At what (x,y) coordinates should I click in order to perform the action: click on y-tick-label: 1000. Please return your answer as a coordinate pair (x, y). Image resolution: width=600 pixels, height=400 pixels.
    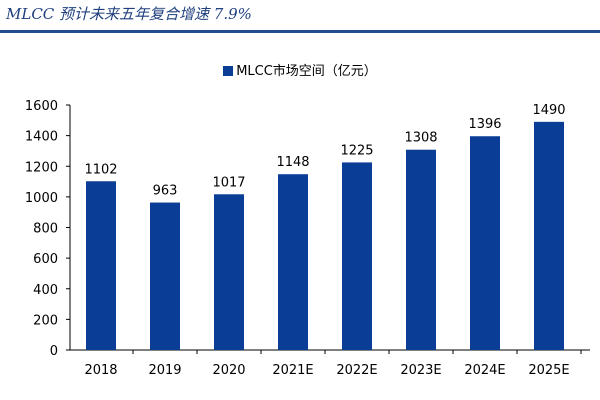
    Looking at the image, I should click on (41, 198).